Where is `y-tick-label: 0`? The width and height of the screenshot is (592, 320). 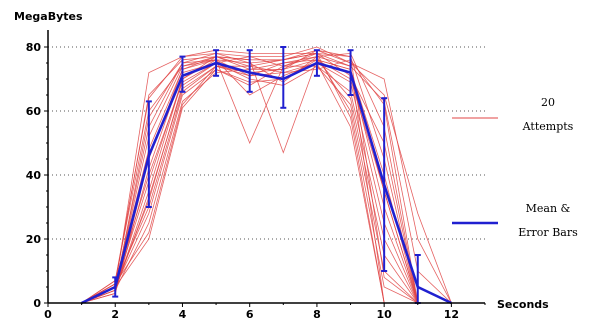
y-tick-label: 0 is located at coordinates (37, 303).